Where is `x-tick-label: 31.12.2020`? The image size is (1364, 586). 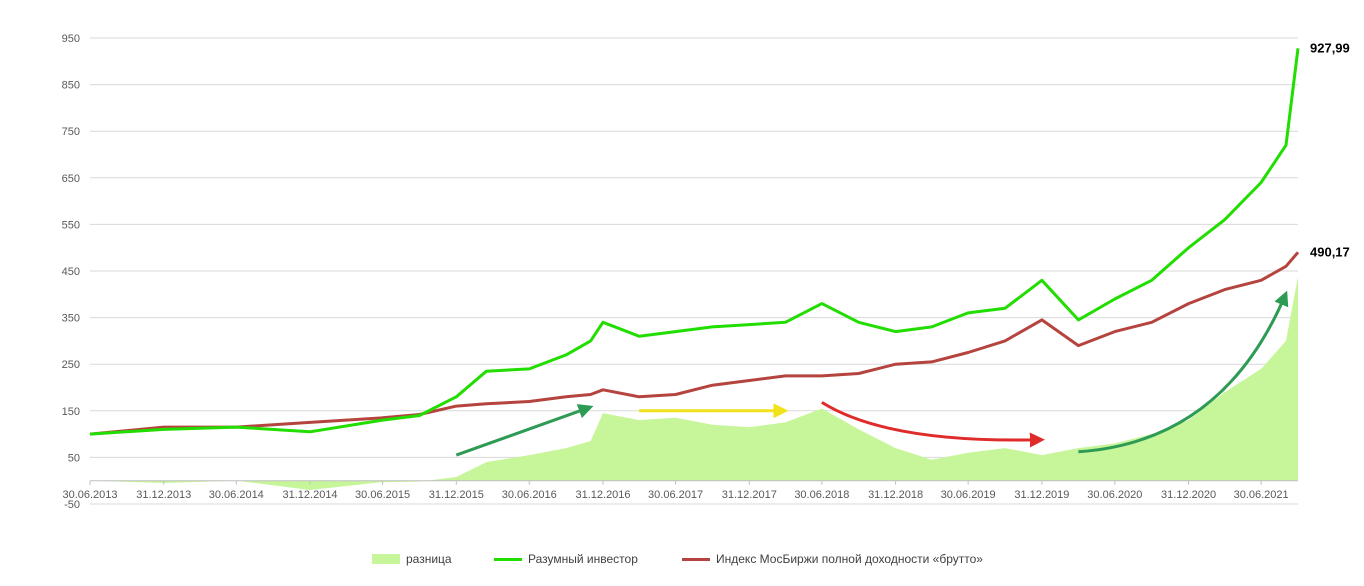 x-tick-label: 31.12.2020 is located at coordinates (1188, 495).